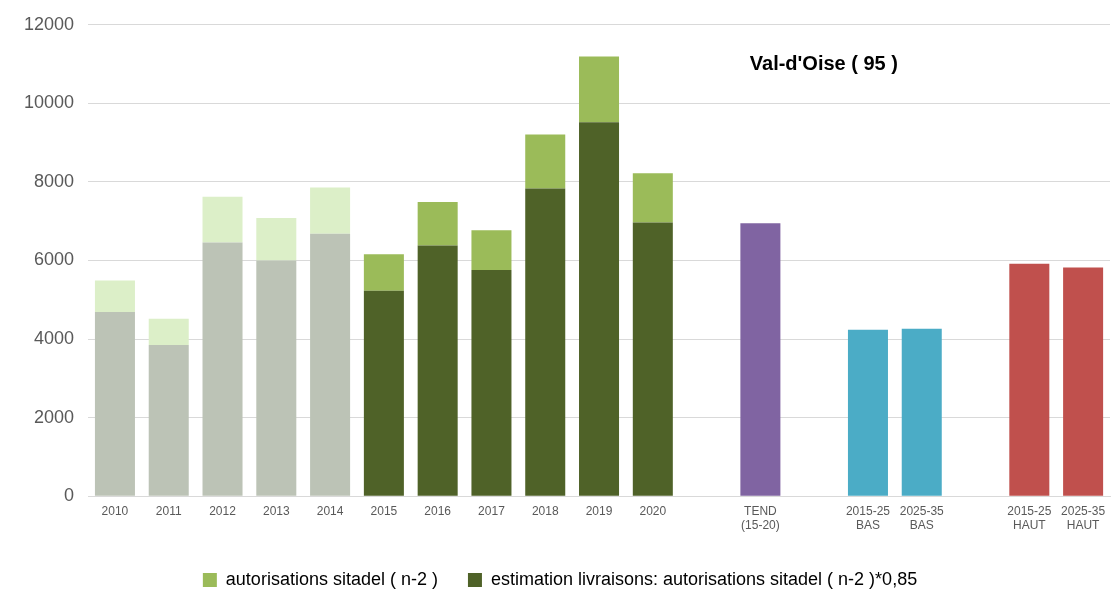  What do you see at coordinates (69, 495) in the screenshot?
I see `y-tick-label: 0` at bounding box center [69, 495].